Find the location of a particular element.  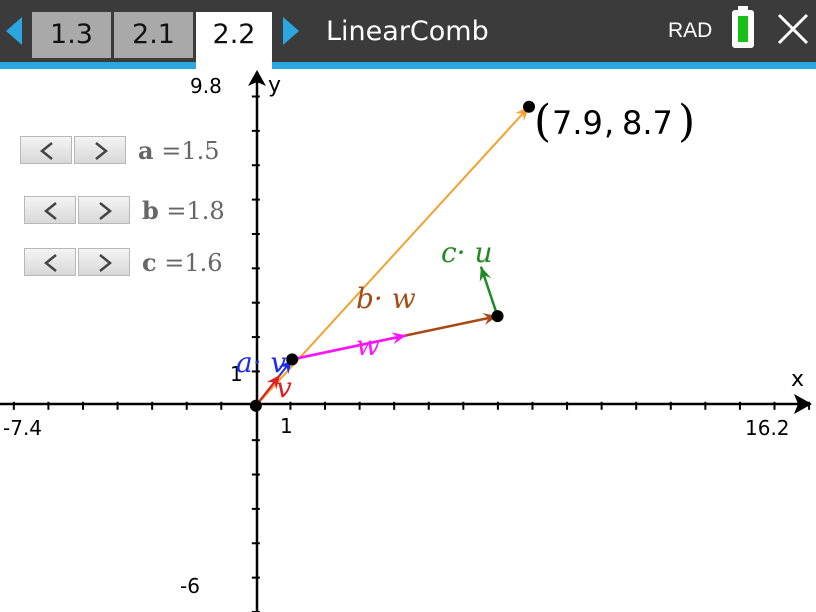

close-icon is located at coordinates (793, 29).